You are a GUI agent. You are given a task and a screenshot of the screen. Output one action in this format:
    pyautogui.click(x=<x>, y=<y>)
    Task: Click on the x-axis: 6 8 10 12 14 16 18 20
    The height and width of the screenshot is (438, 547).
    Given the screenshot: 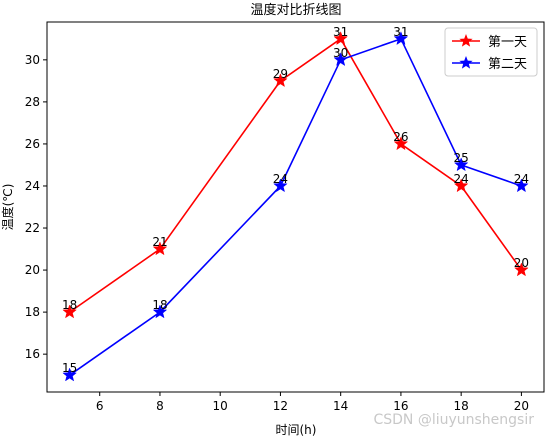 What is the action you would take?
    pyautogui.click(x=312, y=402)
    